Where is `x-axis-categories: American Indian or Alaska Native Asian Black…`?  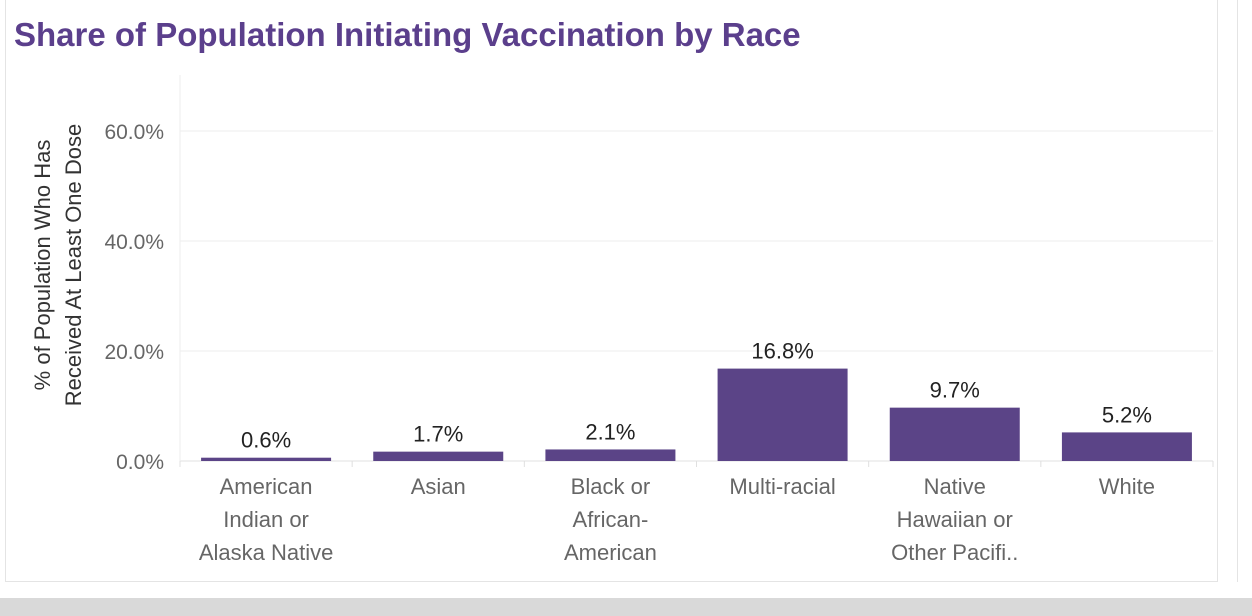 x-axis-categories: American Indian or Alaska Native Asian Black… is located at coordinates (677, 519).